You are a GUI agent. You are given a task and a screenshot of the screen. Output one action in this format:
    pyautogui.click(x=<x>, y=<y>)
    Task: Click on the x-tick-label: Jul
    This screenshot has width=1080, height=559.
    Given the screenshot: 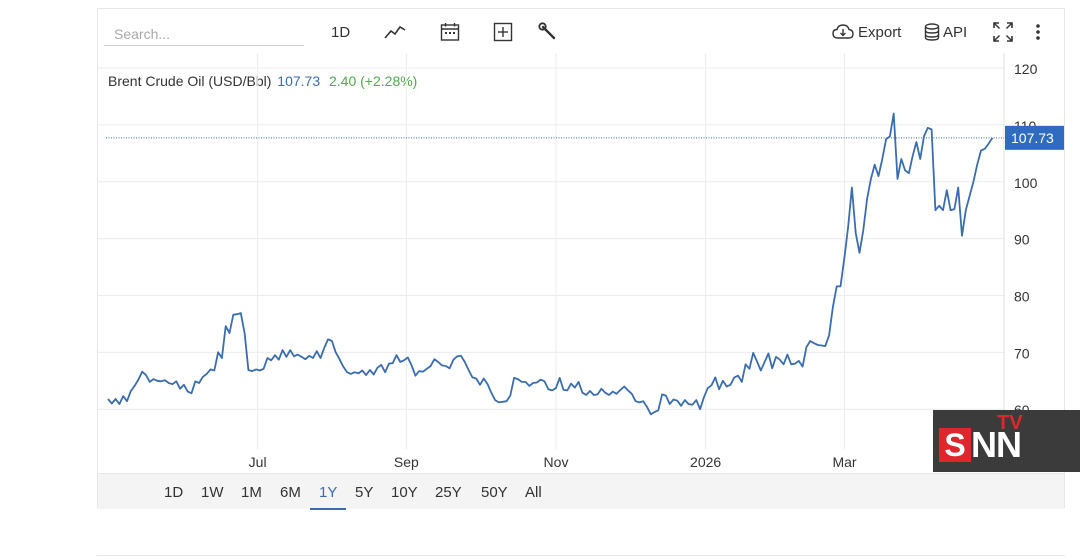 What is the action you would take?
    pyautogui.click(x=258, y=462)
    